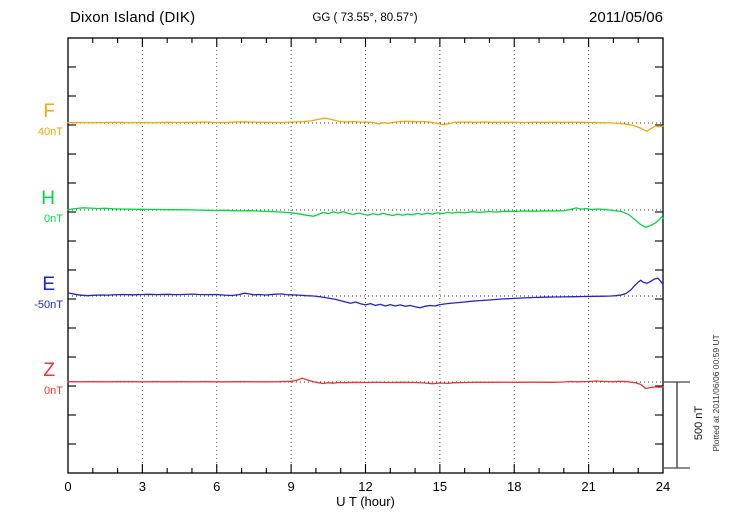 This screenshot has height=520, width=730. What do you see at coordinates (716, 393) in the screenshot?
I see `plotted-at-note: Plotted at 2011/06/06 00:59 UT` at bounding box center [716, 393].